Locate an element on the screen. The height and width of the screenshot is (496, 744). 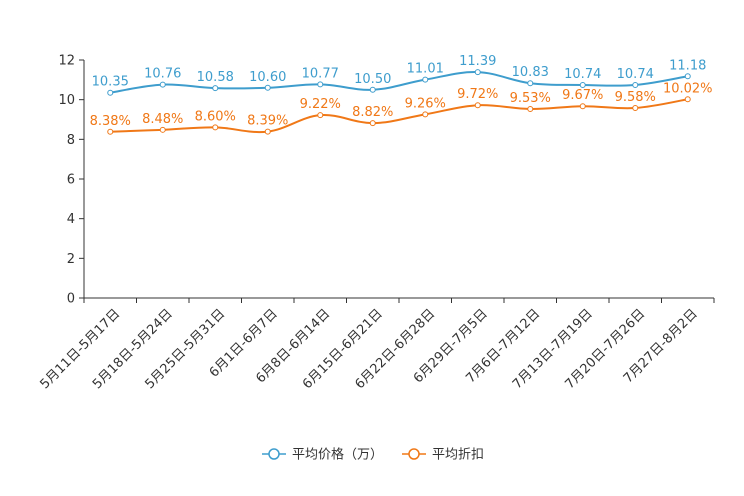
data-label: 9.53% is located at coordinates (530, 98).